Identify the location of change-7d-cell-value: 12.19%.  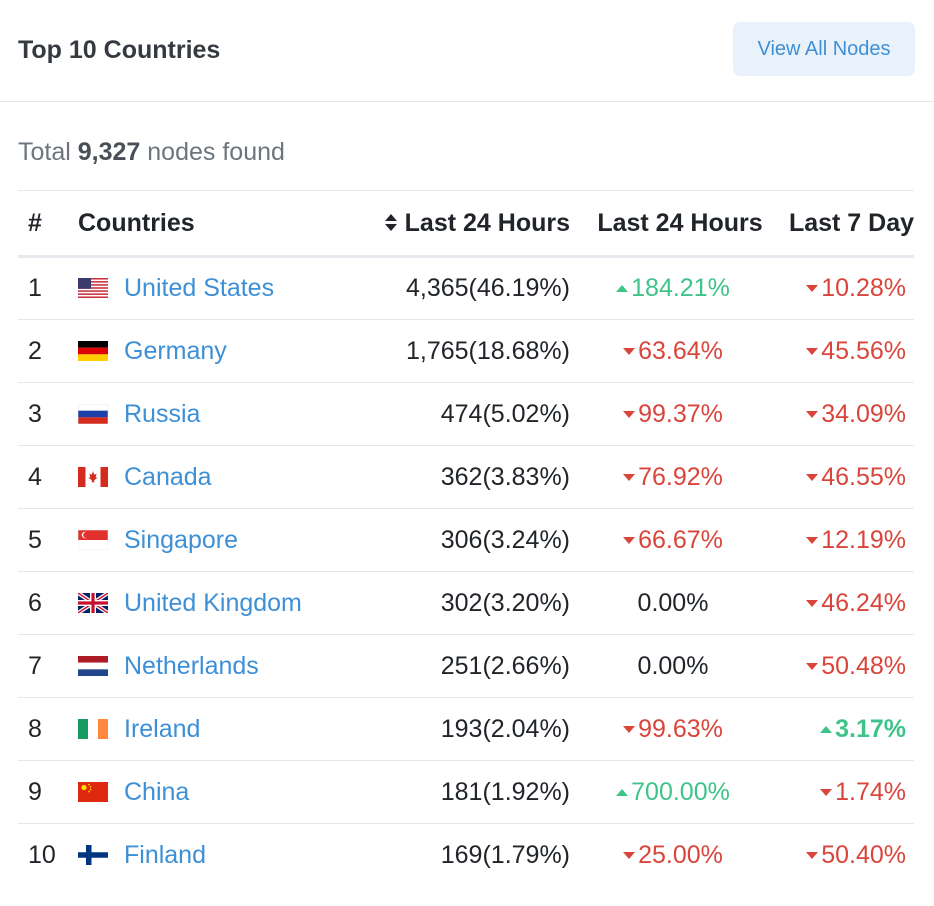
(863, 539).